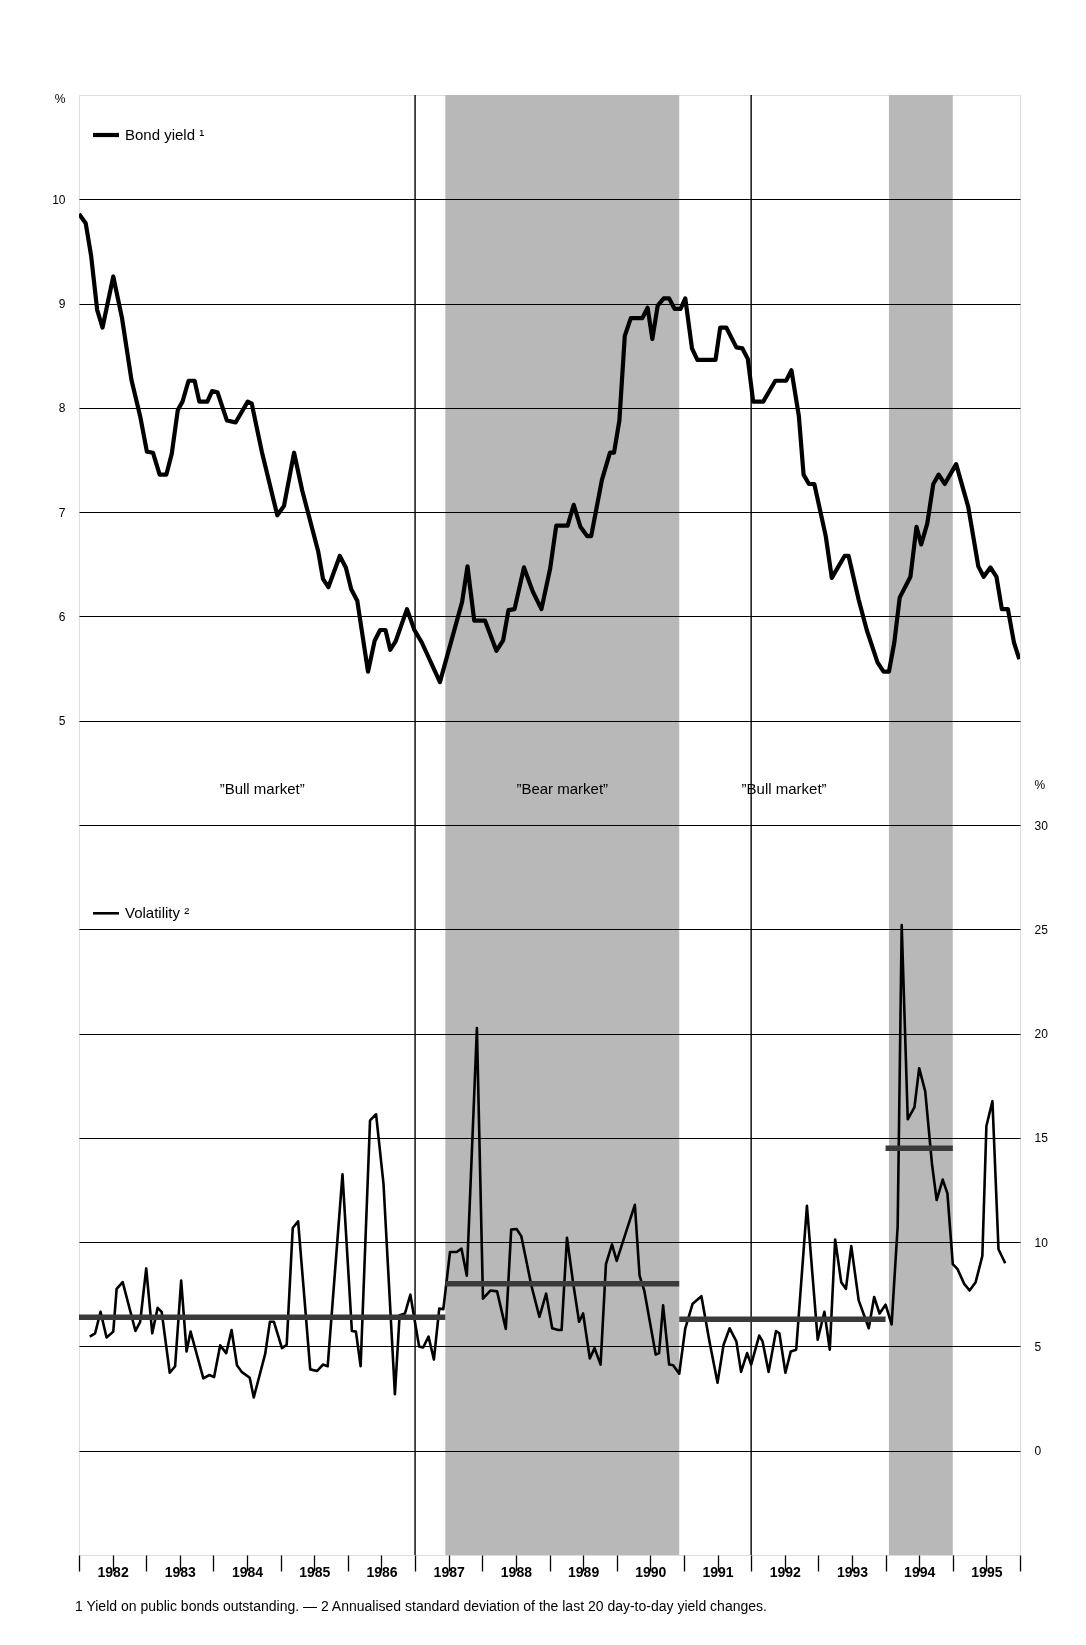 Image resolution: width=1086 pixels, height=1645 pixels. What do you see at coordinates (449, 1571) in the screenshot?
I see `x-tick-label: 1987` at bounding box center [449, 1571].